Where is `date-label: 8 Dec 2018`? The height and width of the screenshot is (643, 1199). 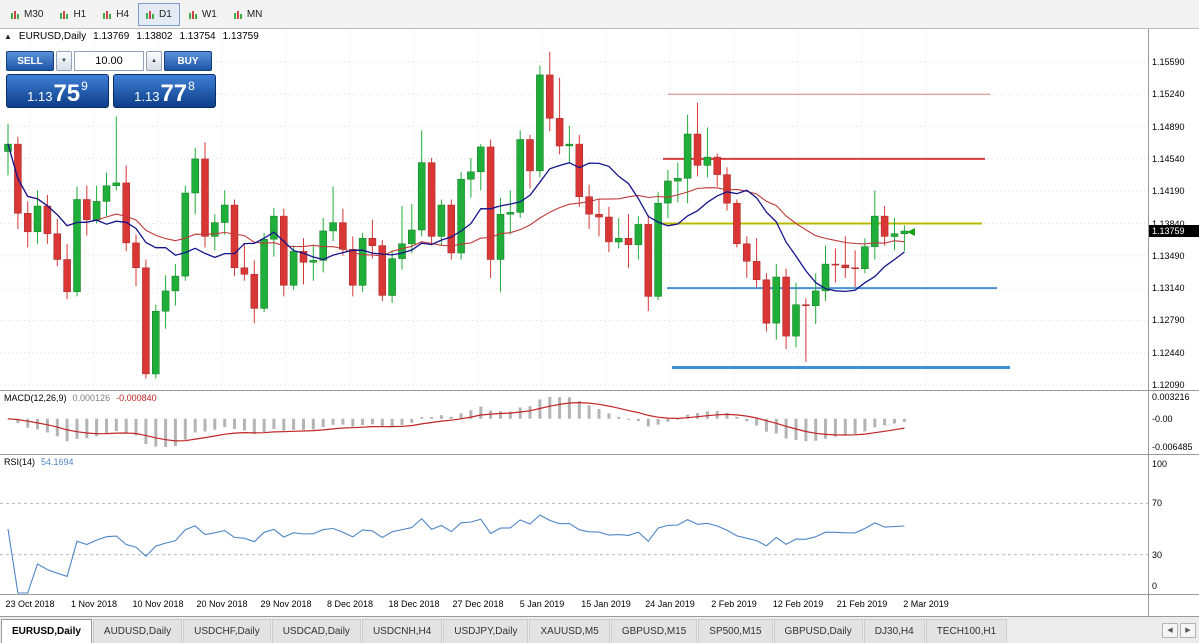 date-label: 8 Dec 2018 is located at coordinates (350, 604).